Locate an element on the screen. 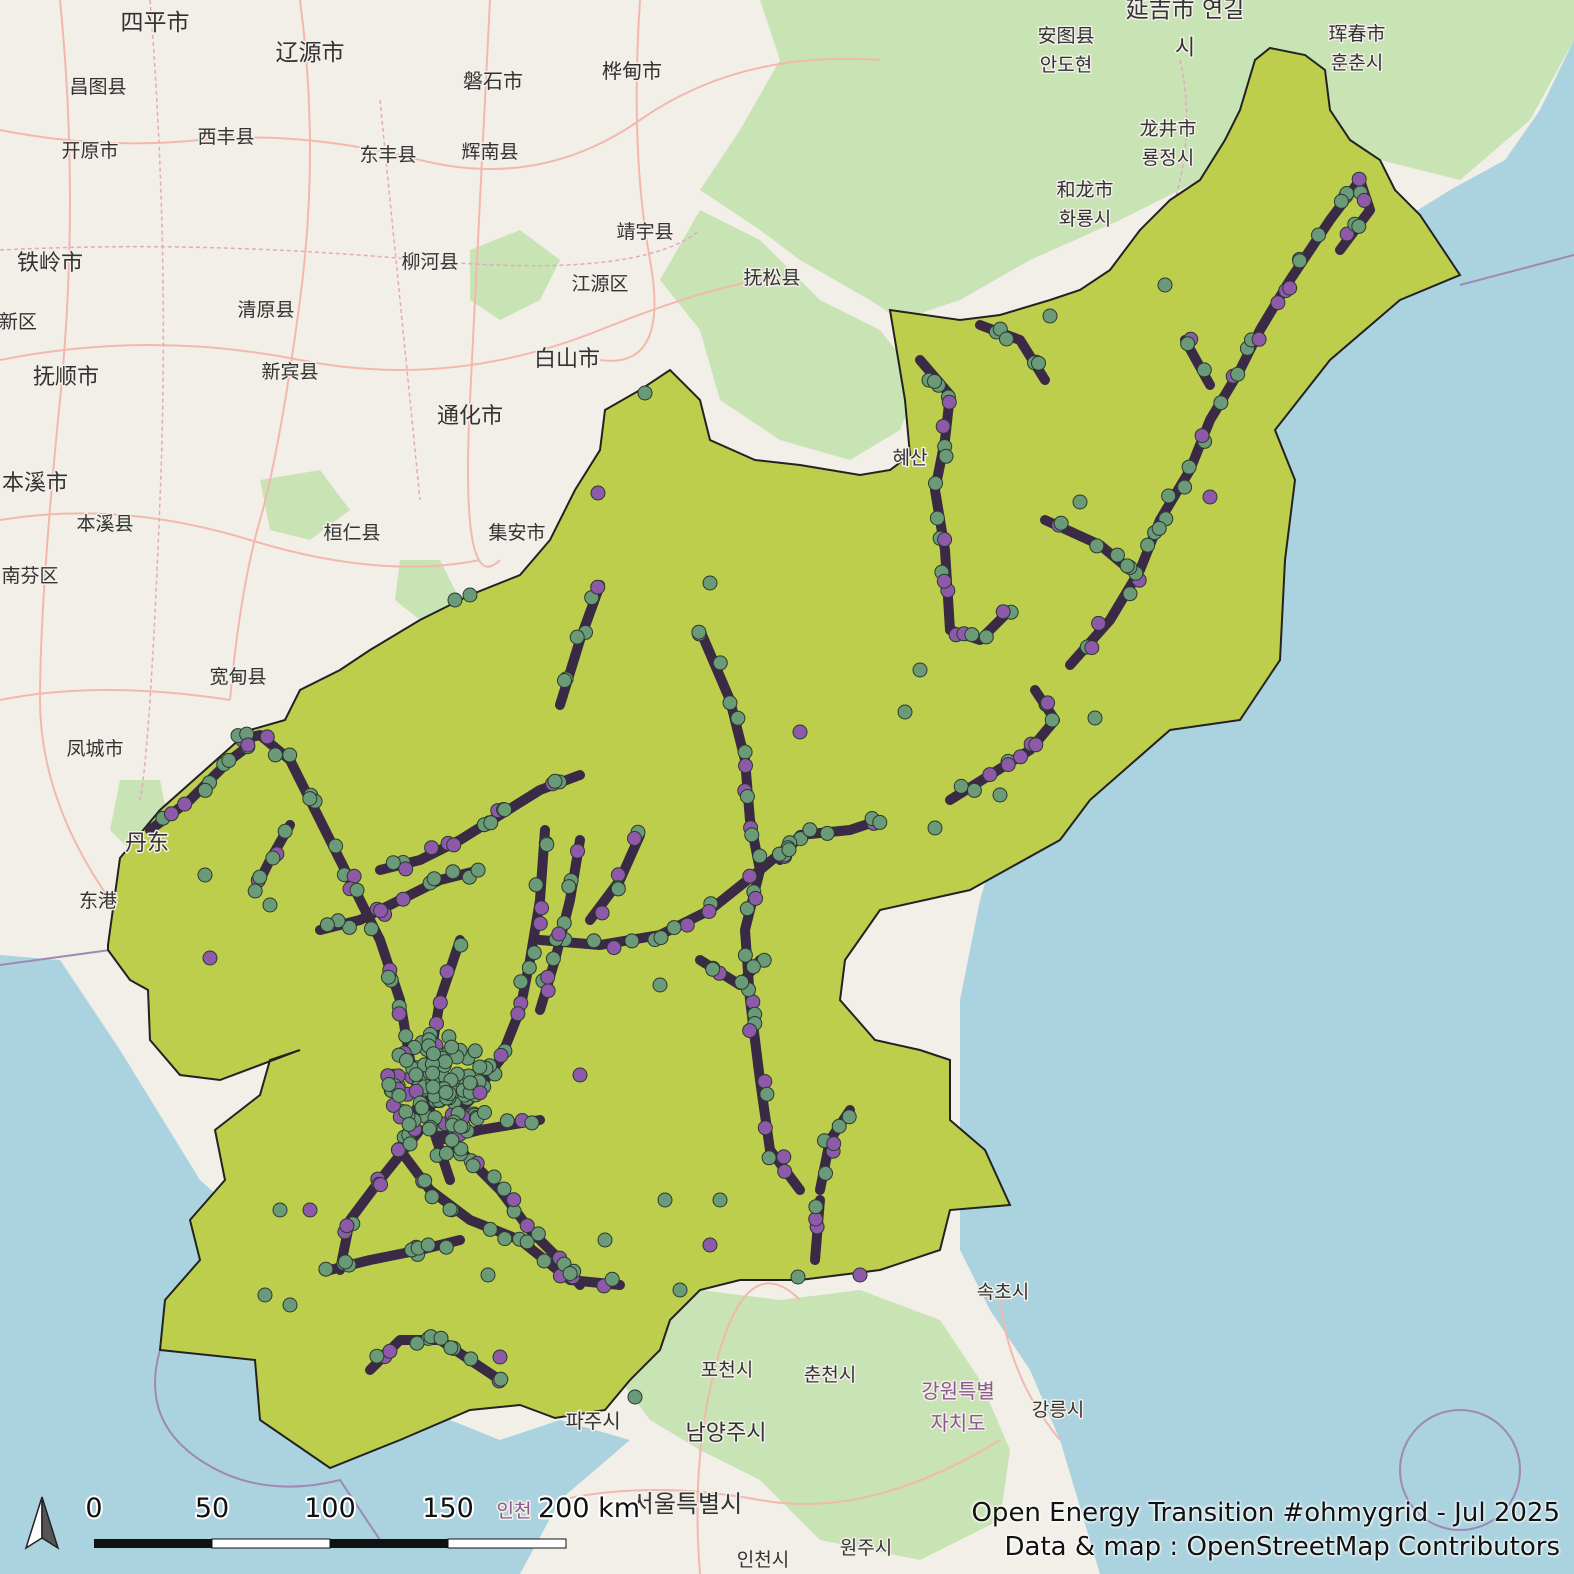 Image resolution: width=1574 pixels, height=1574 pixels. credits-attribution: Data & map : OpenStreetMap Contributors is located at coordinates (1282, 1547).